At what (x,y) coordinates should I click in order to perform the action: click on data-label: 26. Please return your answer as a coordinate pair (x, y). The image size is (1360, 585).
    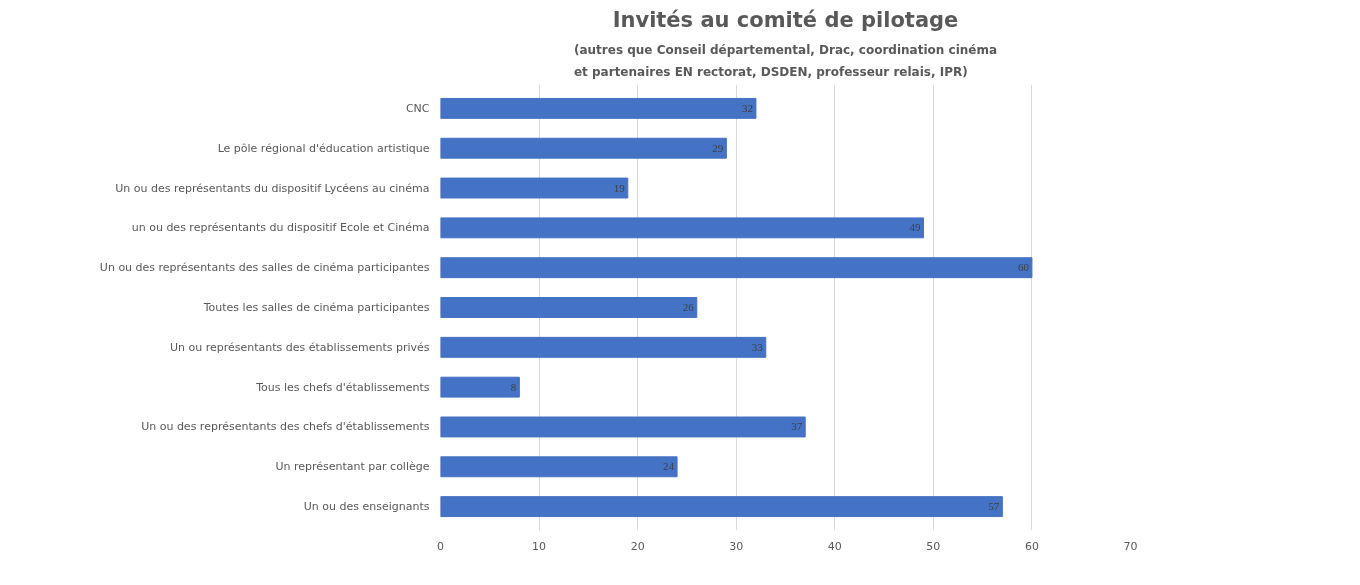
    Looking at the image, I should click on (688, 307).